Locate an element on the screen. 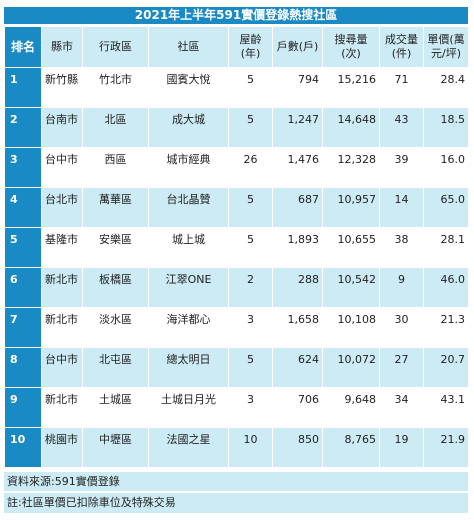 This screenshot has width=474, height=520. community-cell: 總太明日 is located at coordinates (188, 367).